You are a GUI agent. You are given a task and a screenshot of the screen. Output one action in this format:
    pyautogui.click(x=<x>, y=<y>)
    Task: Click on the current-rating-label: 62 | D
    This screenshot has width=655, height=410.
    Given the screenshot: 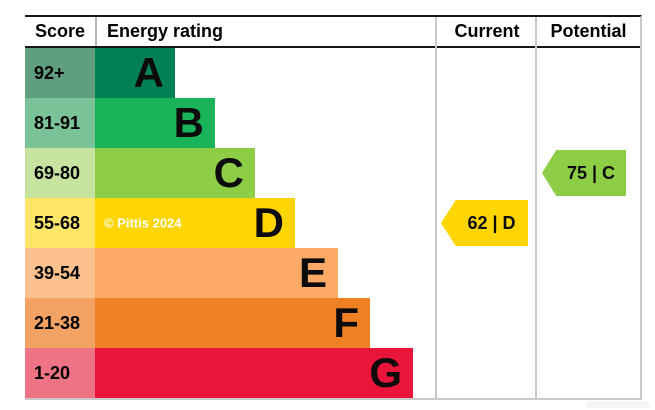 What is the action you would take?
    pyautogui.click(x=491, y=222)
    